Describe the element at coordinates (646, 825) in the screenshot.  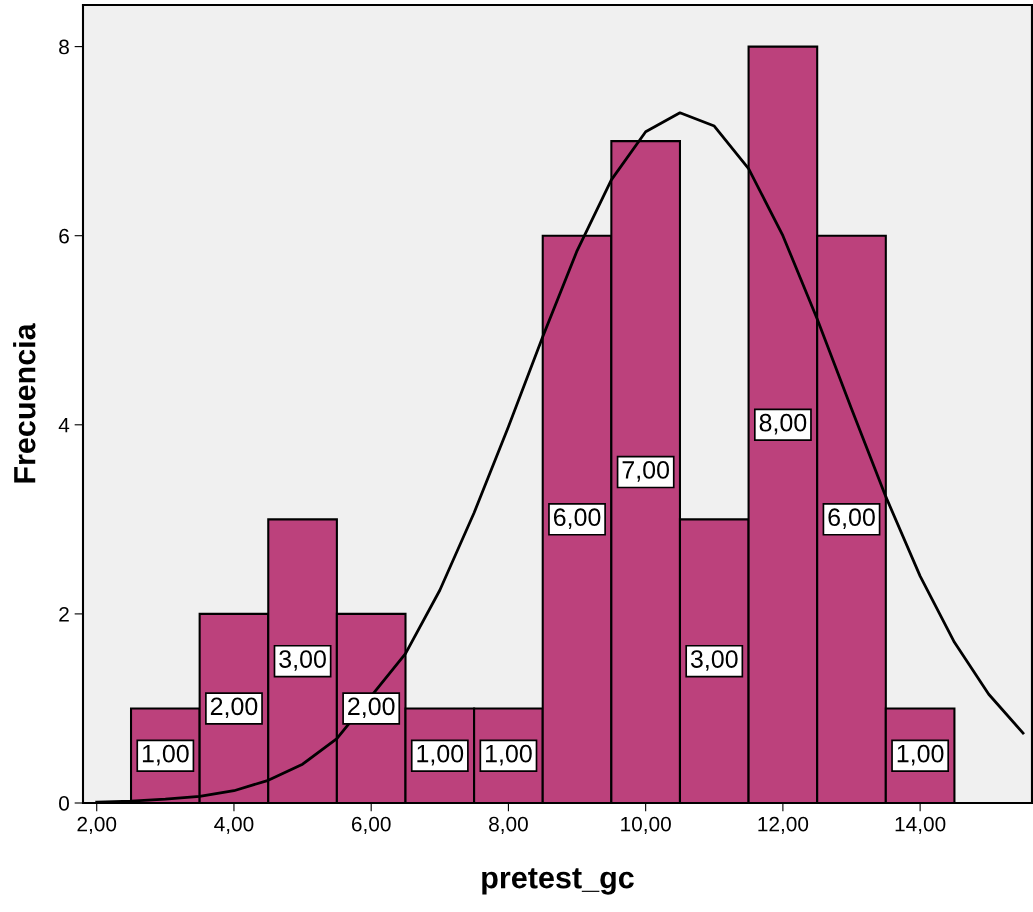
I see `x-tick-label: 10,00` at that location.